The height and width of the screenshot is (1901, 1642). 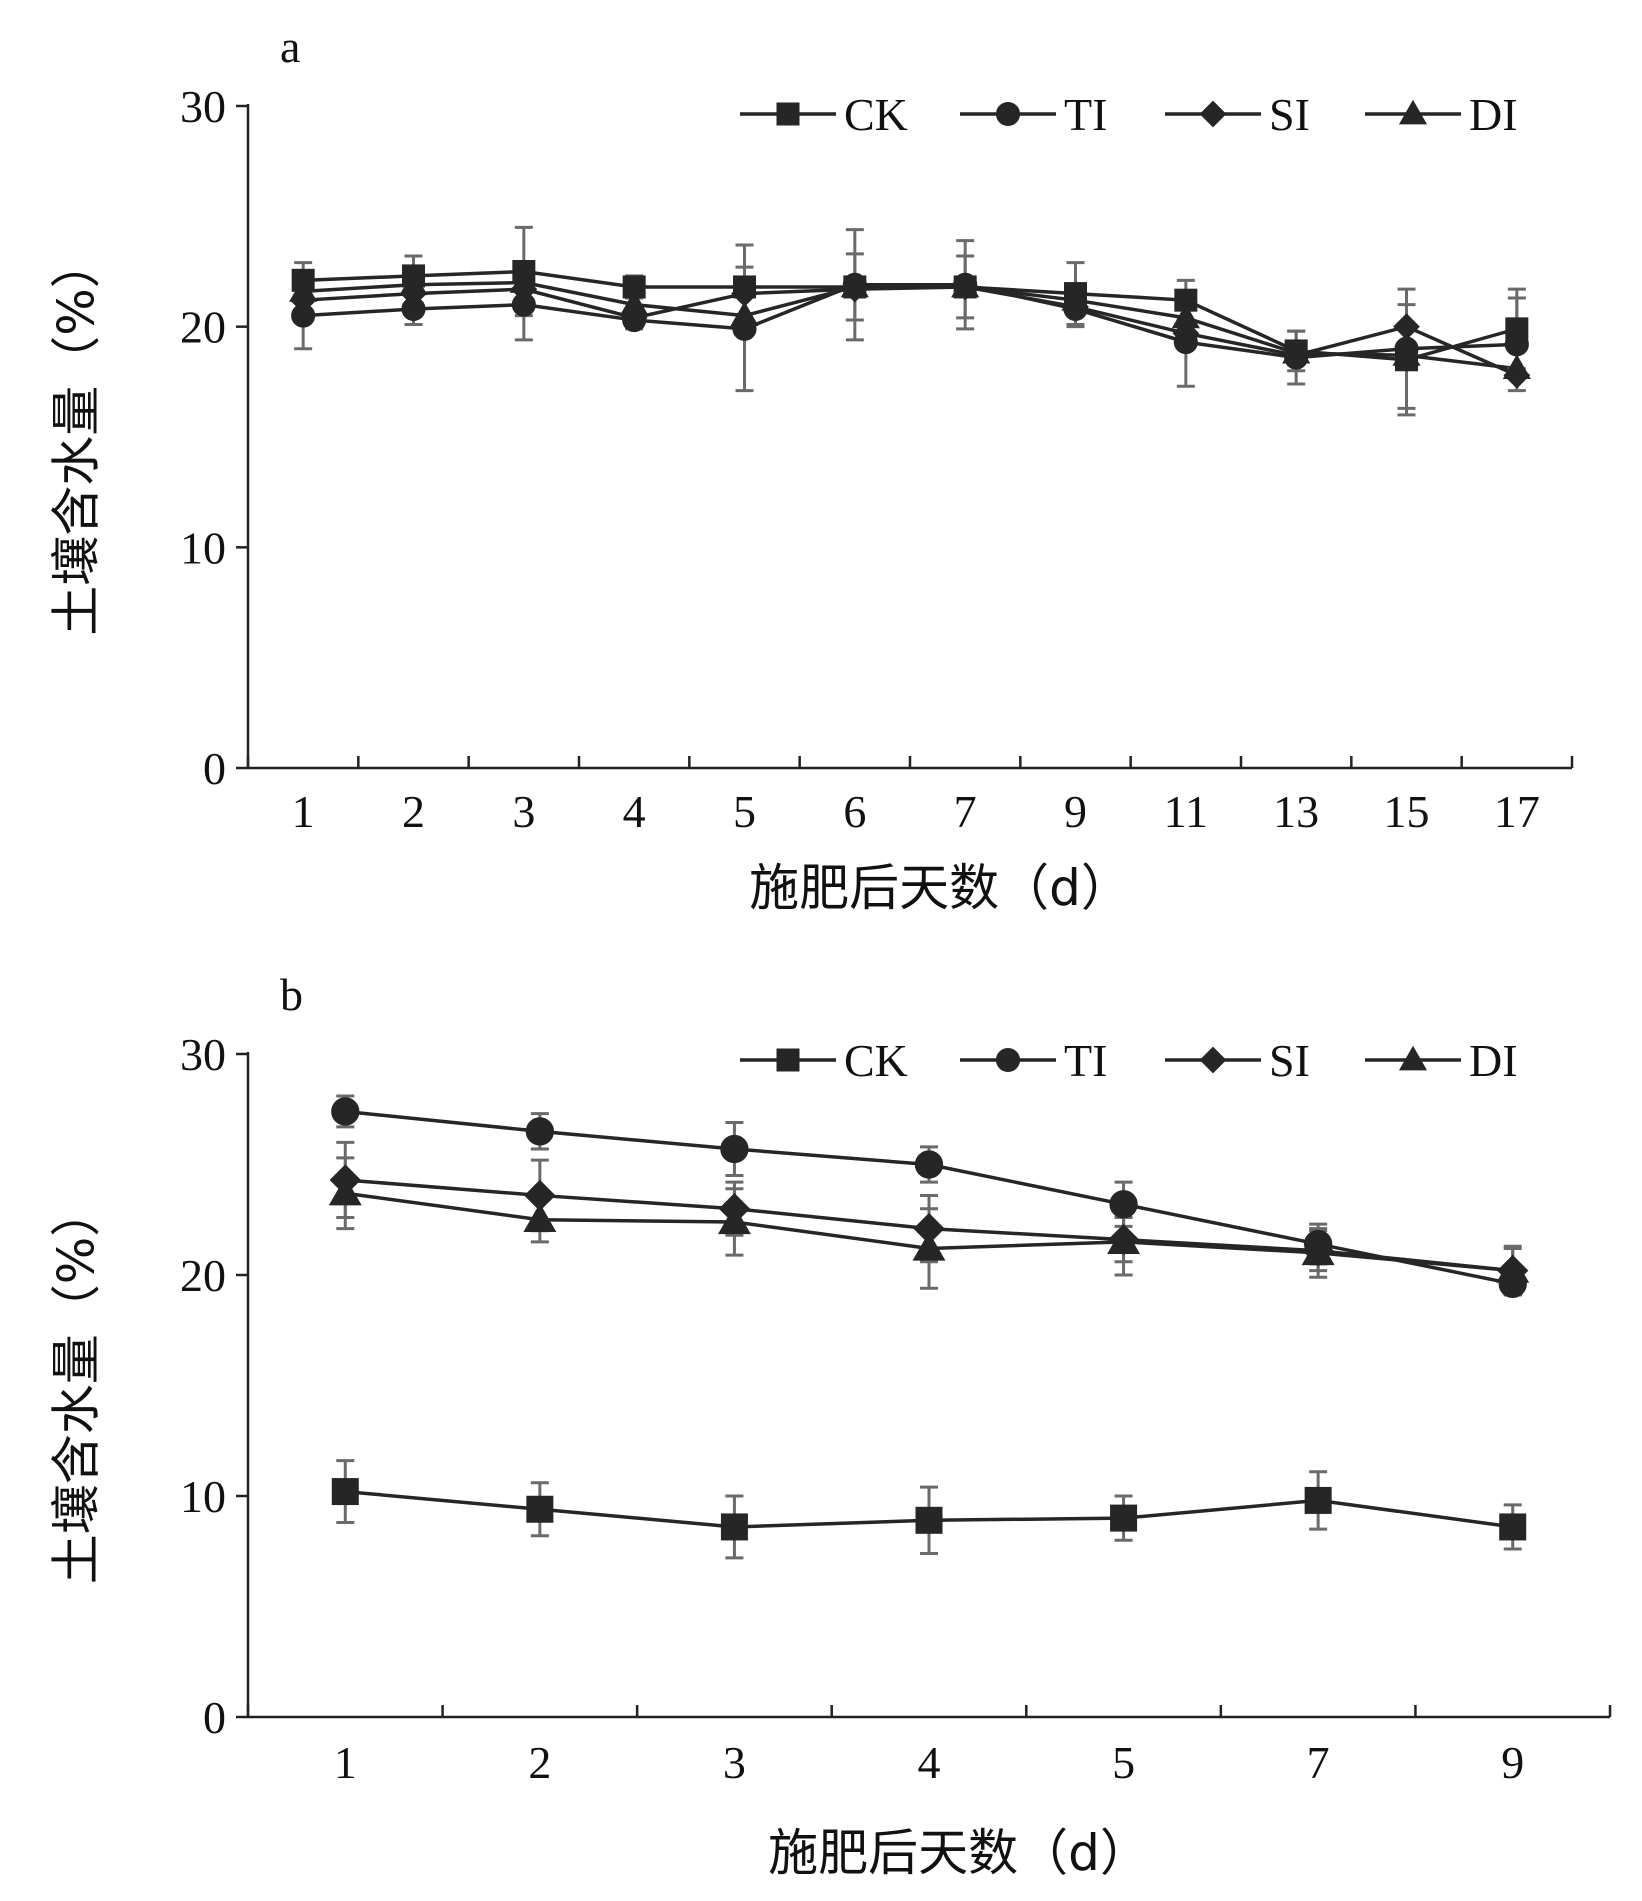 What do you see at coordinates (1186, 811) in the screenshot?
I see `x-tick-label: 11` at bounding box center [1186, 811].